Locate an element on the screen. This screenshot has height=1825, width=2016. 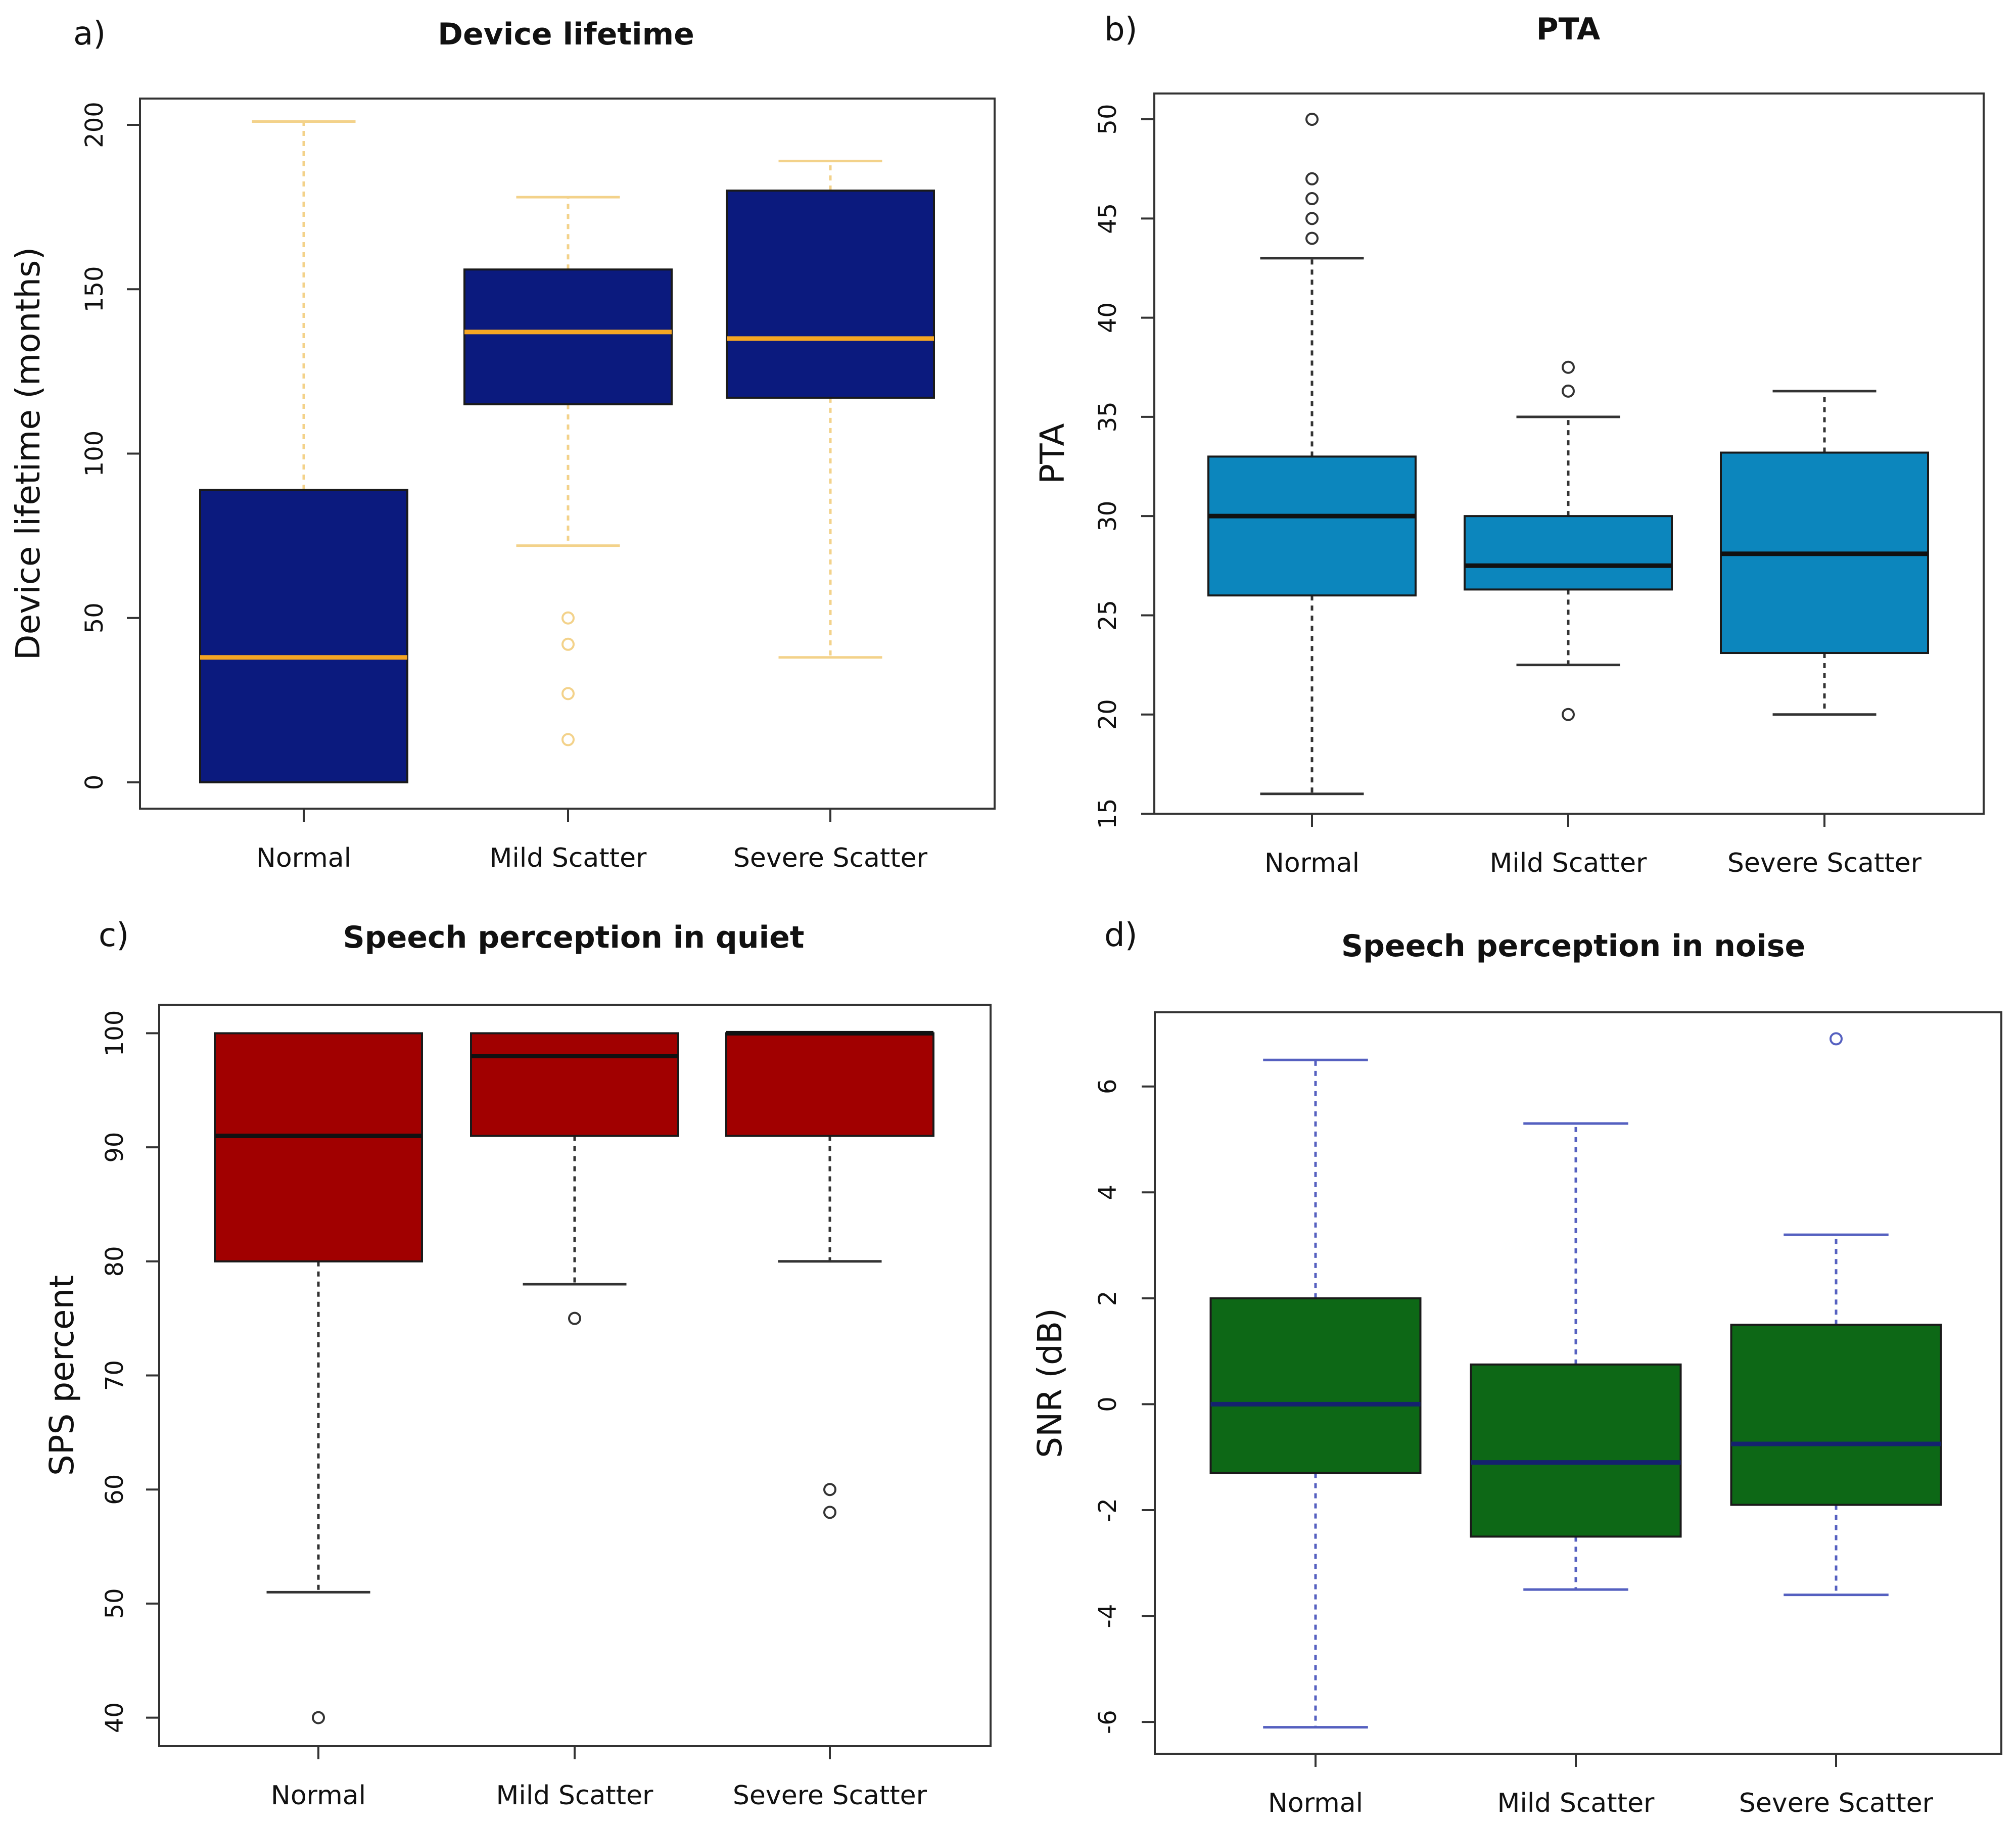
y-tick-label: 150 is located at coordinates (94, 289).